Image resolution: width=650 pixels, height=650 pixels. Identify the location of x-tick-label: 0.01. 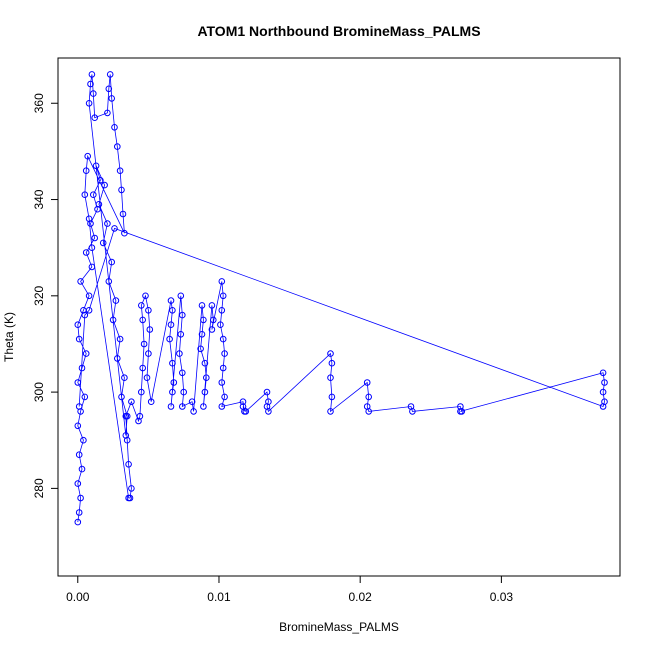
(219, 597).